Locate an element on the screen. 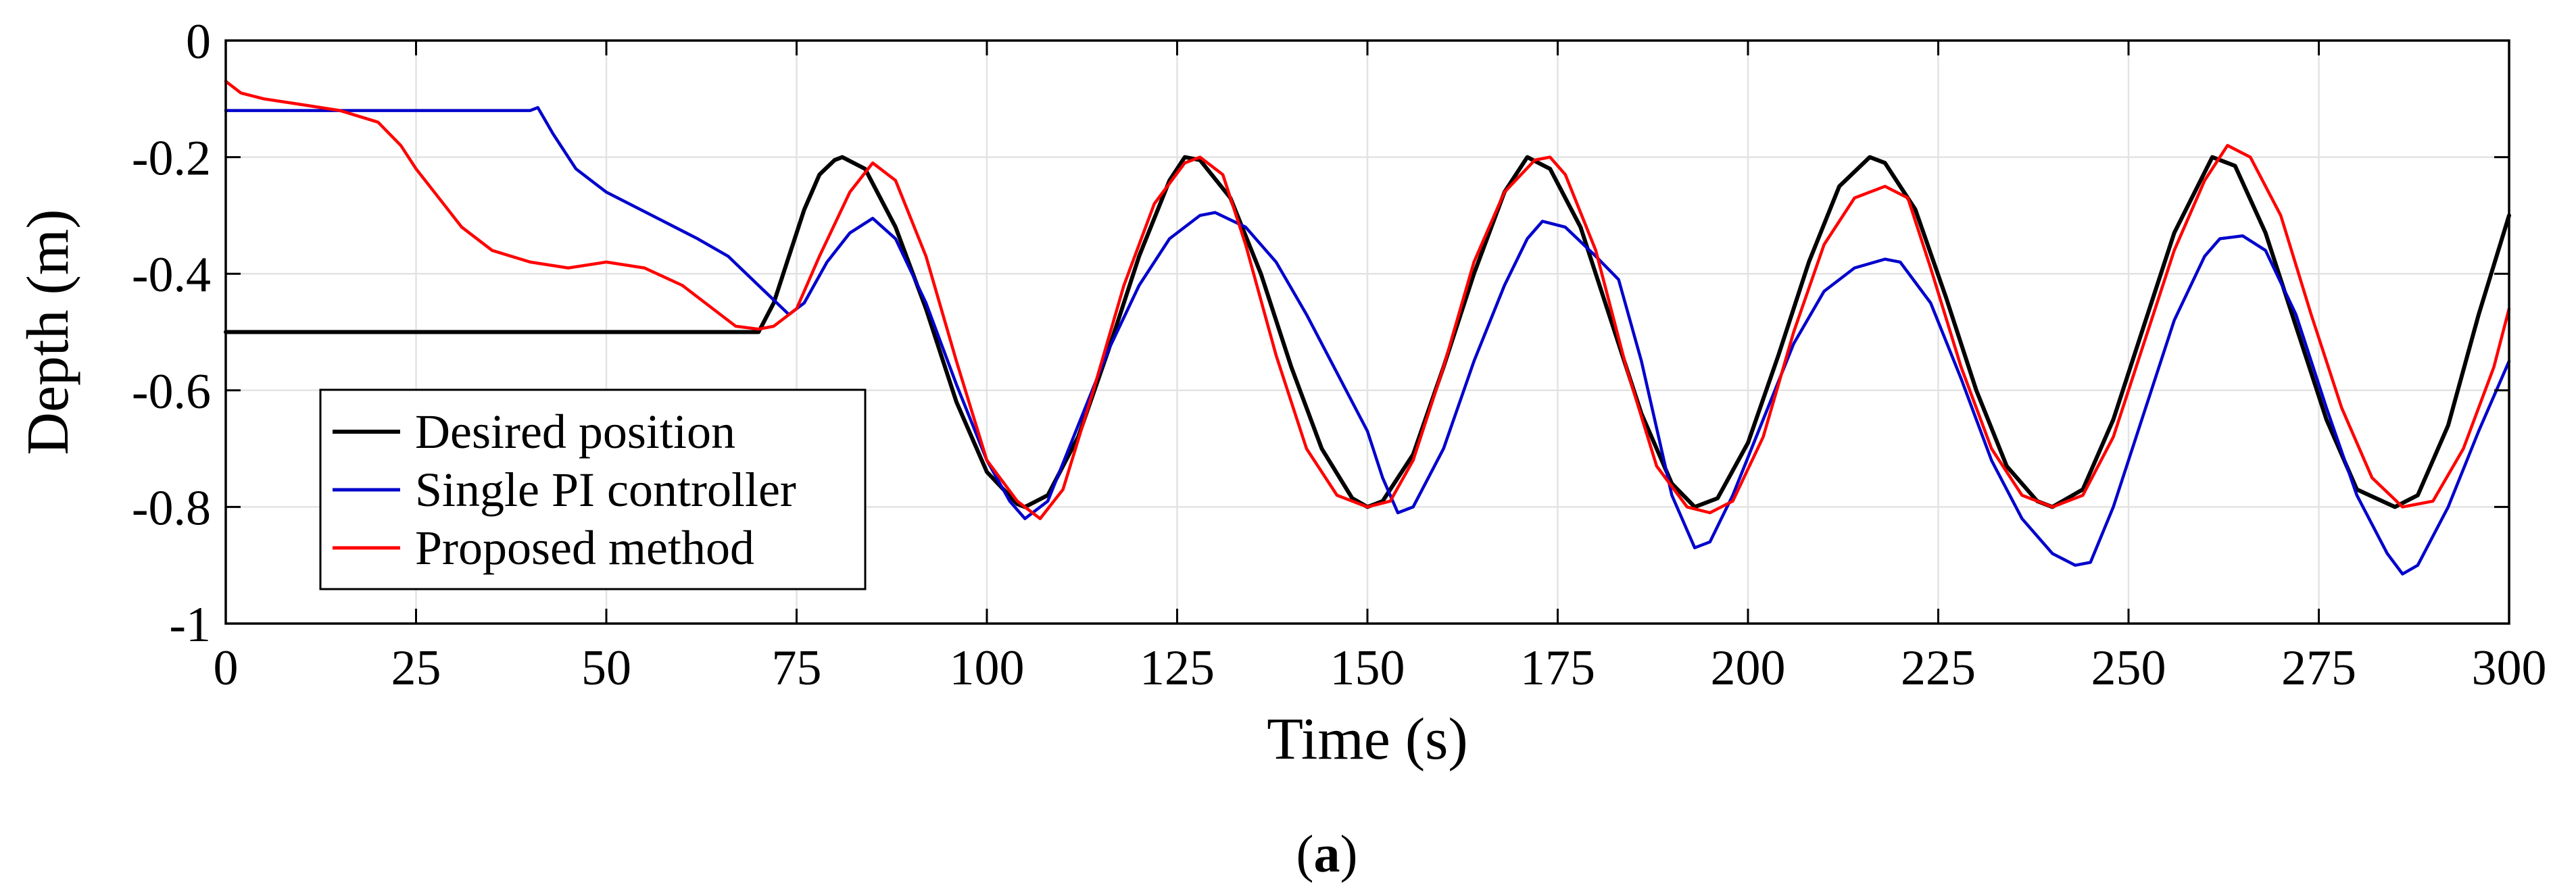 The image size is (2576, 885). caption-close-paren: ) is located at coordinates (1349, 853).